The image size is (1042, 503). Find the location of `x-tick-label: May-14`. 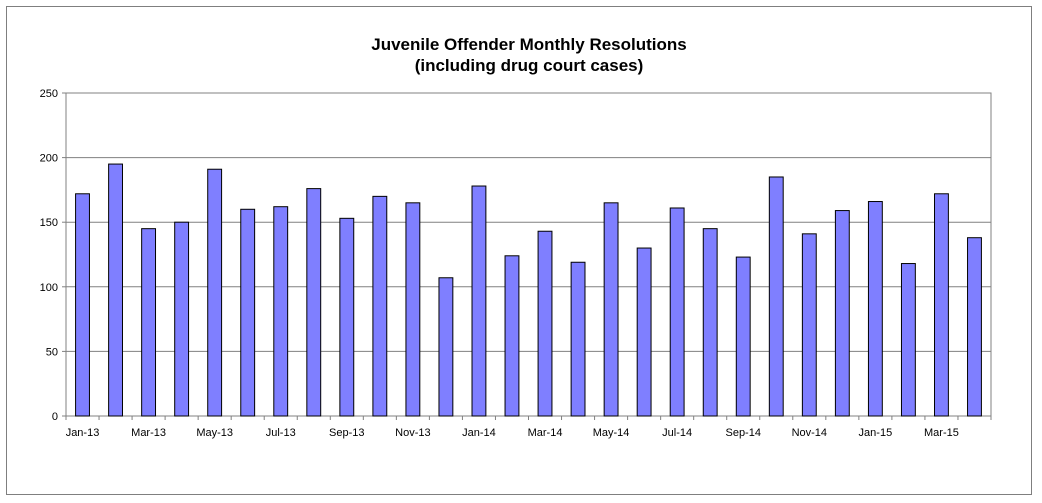

x-tick-label: May-14 is located at coordinates (611, 433).